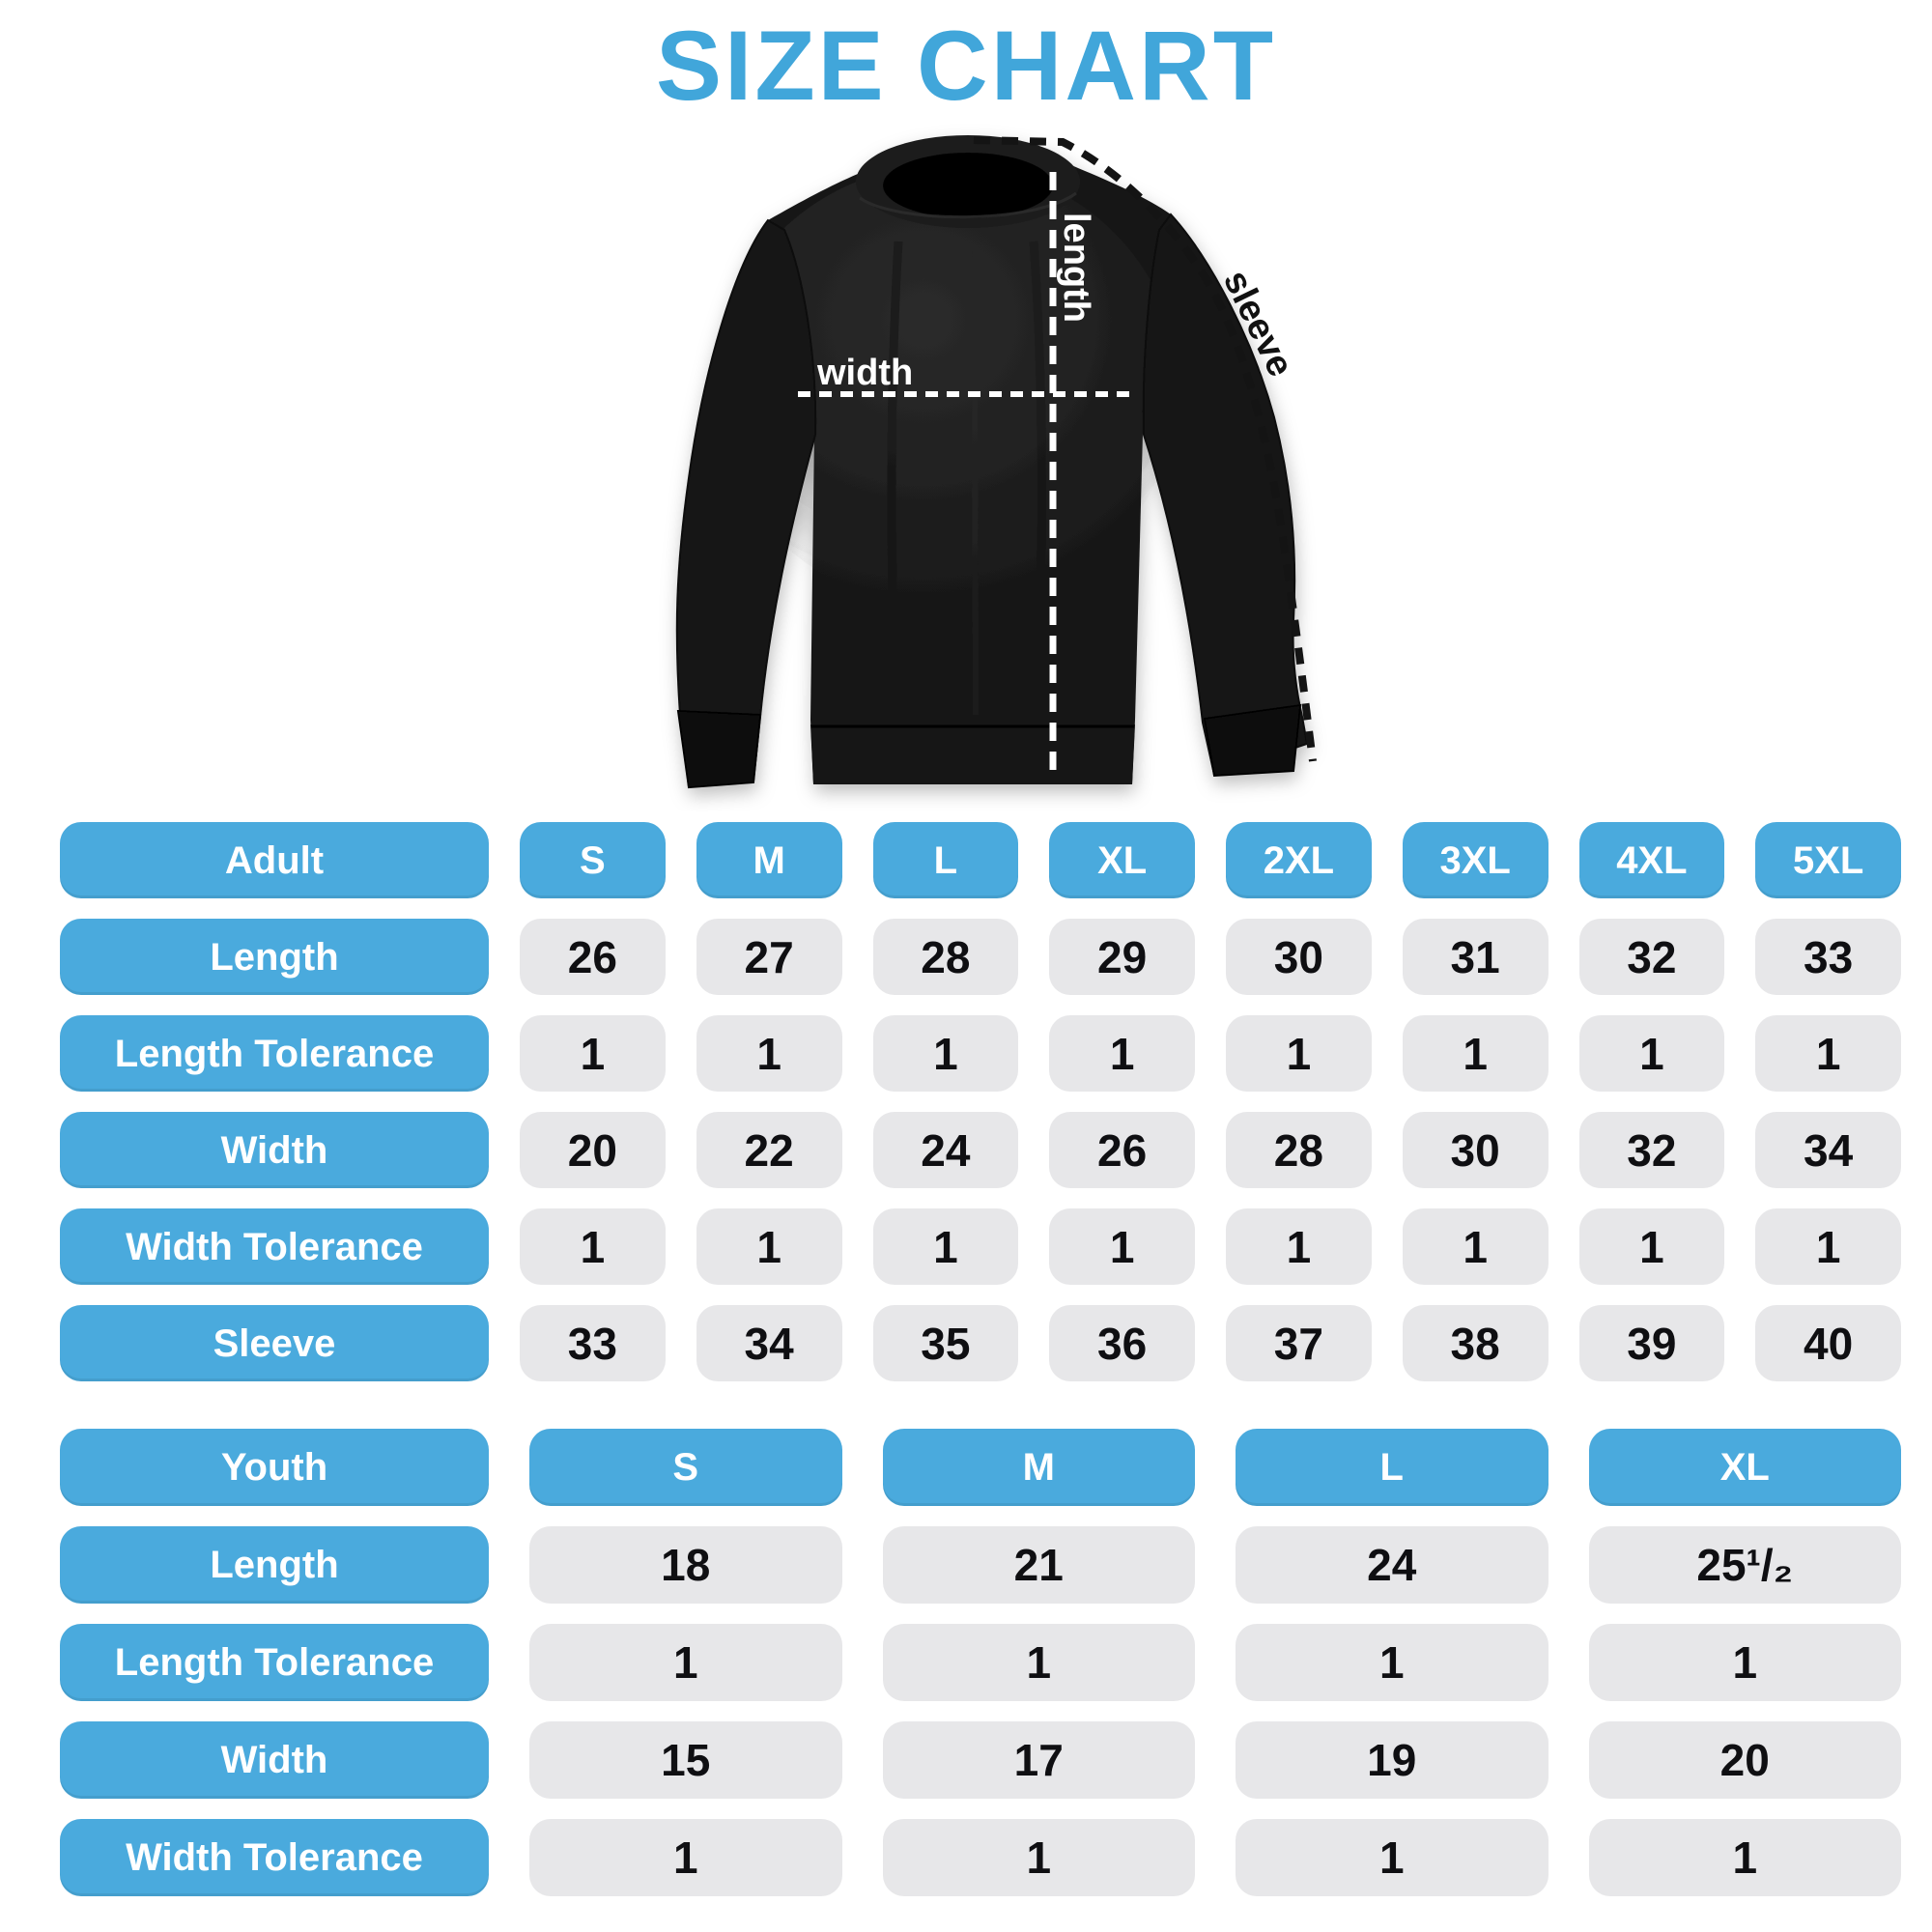 This screenshot has width=1932, height=1932. Describe the element at coordinates (769, 1150) in the screenshot. I see `data-cell: 22` at that location.